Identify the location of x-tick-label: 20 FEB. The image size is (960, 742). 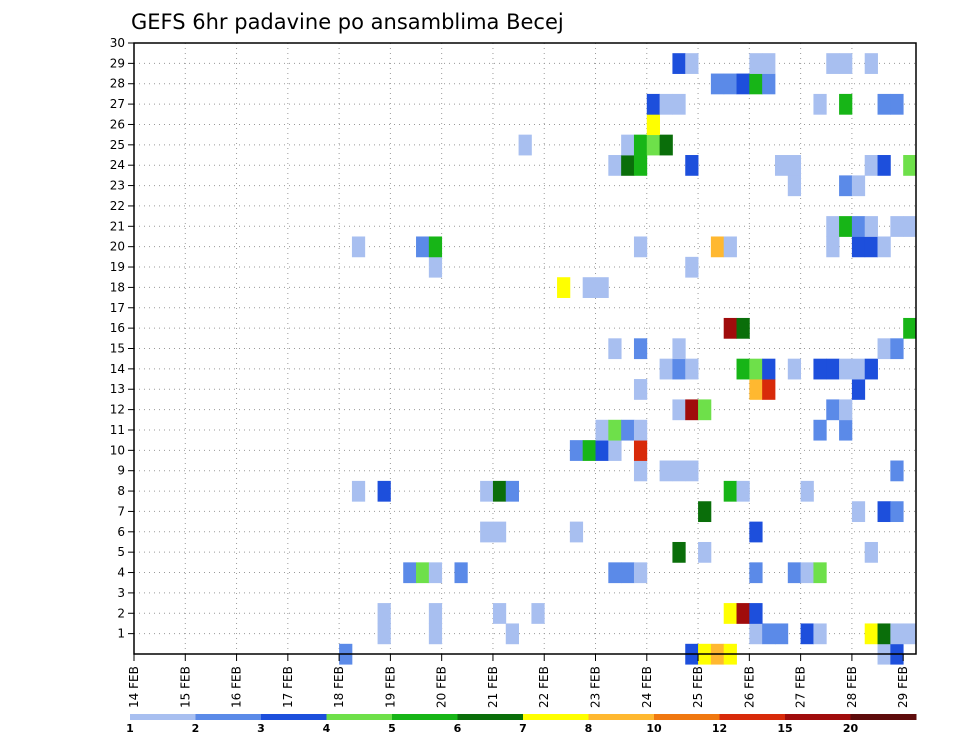
(442, 687).